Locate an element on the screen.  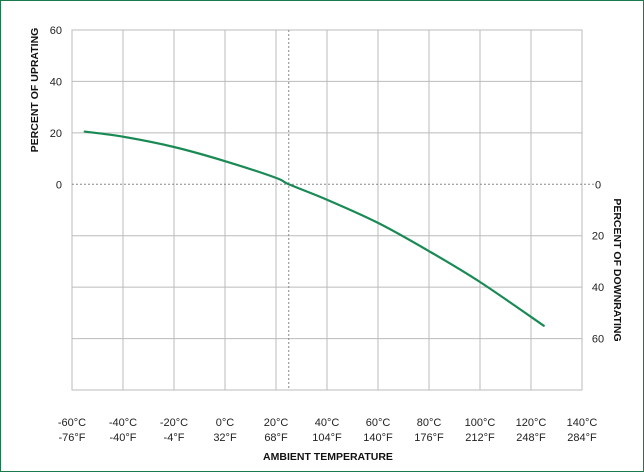
right-y-tick-label: 20 is located at coordinates (598, 237).